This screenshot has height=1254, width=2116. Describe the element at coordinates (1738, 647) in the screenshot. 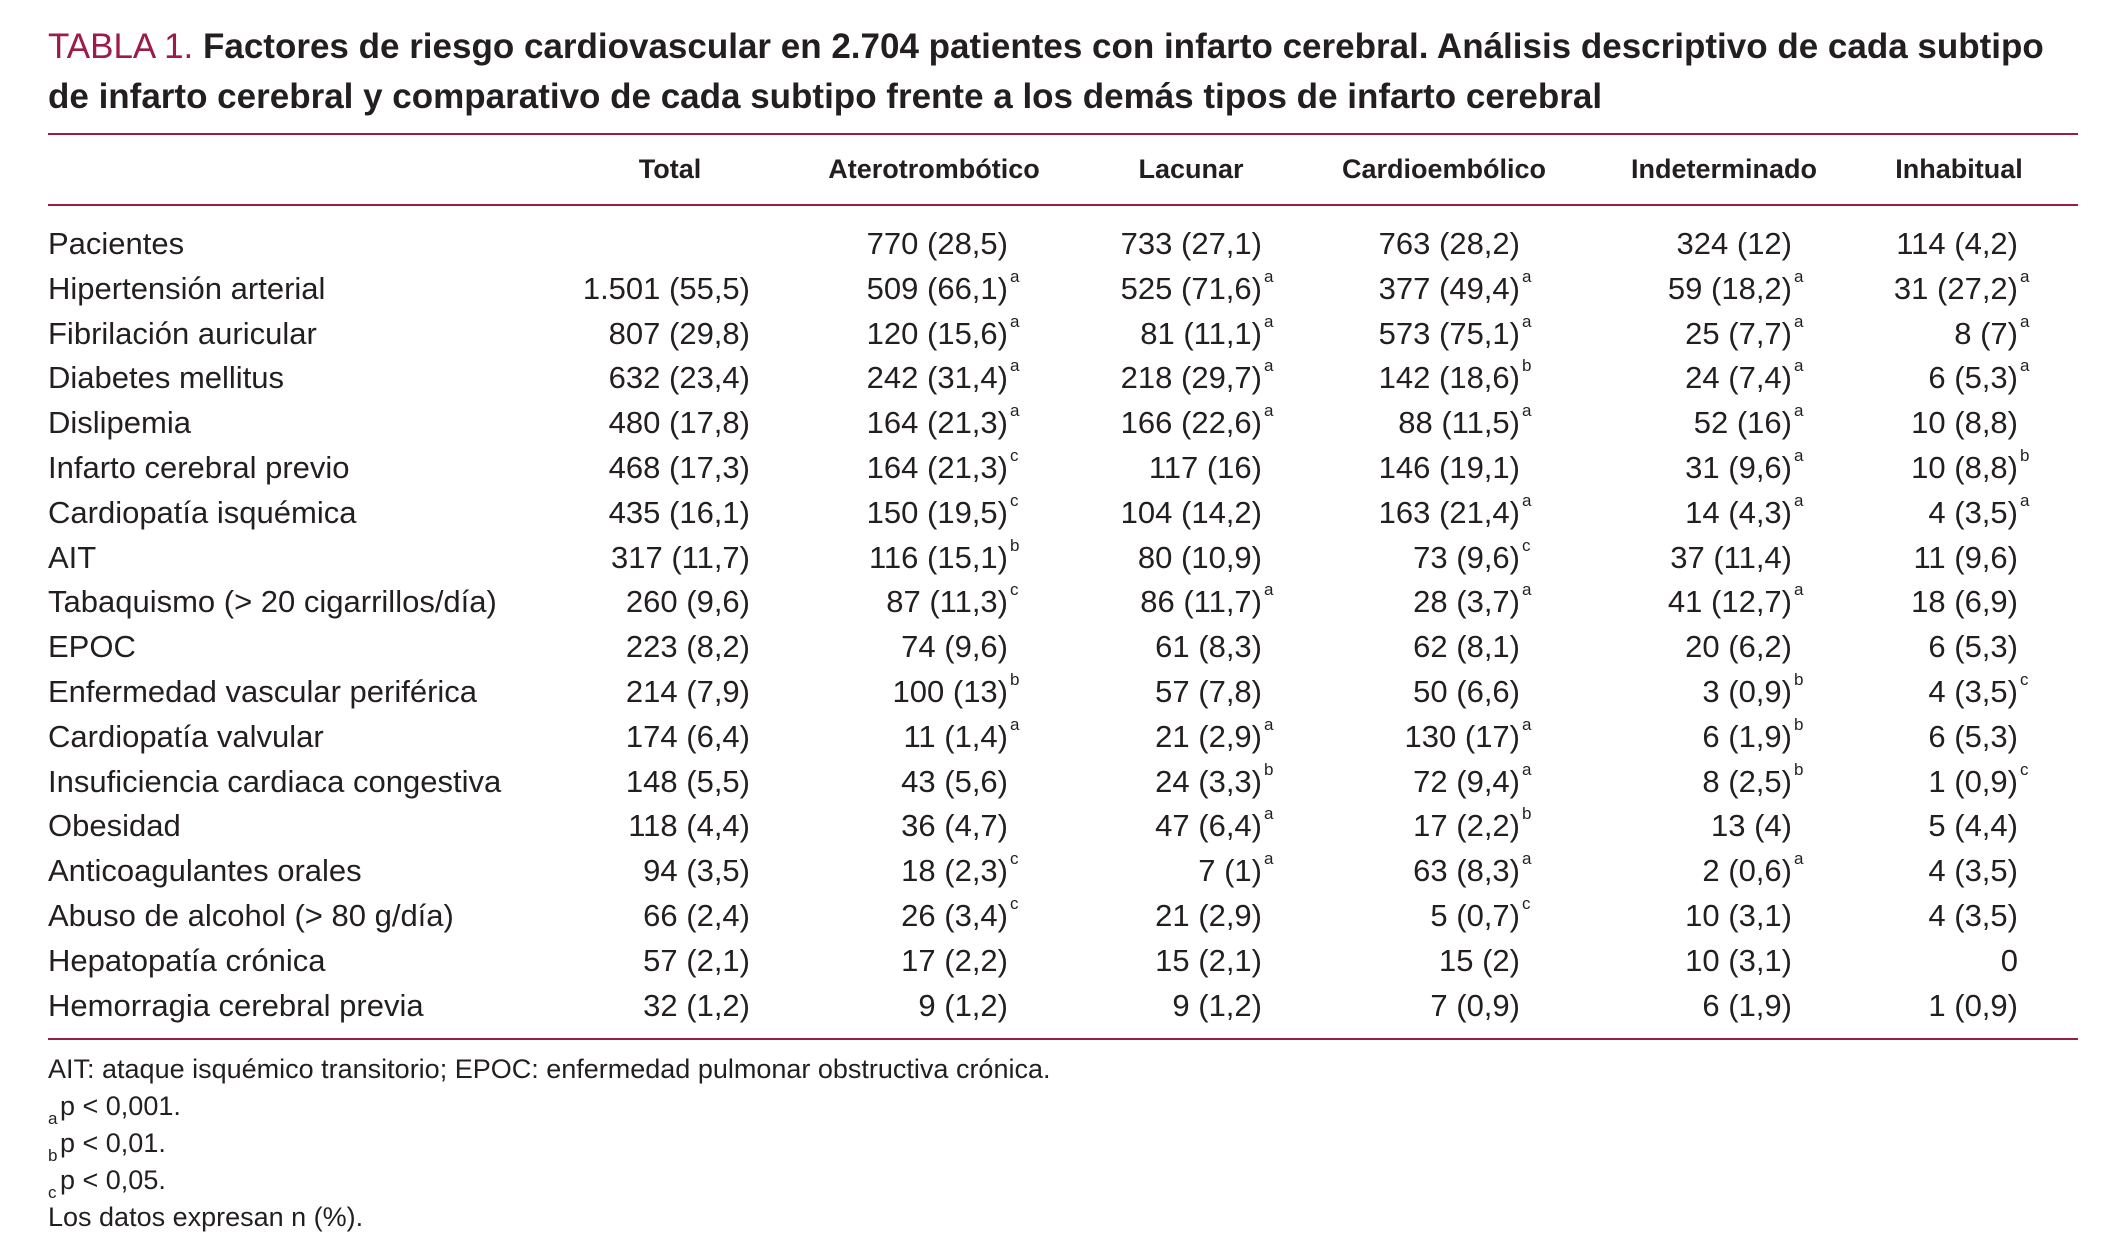

I see `cell: 20 (6,2)` at that location.